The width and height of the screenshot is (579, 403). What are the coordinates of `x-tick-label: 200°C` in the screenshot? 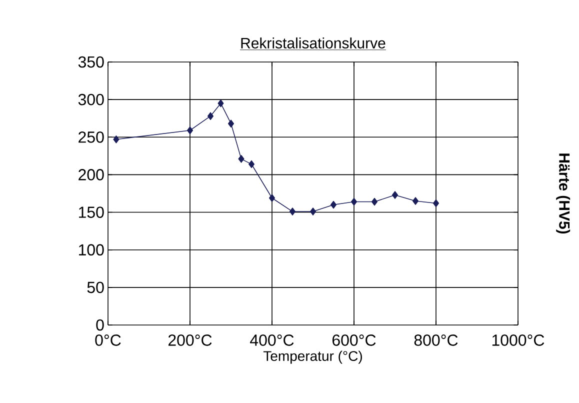 It's located at (190, 340).